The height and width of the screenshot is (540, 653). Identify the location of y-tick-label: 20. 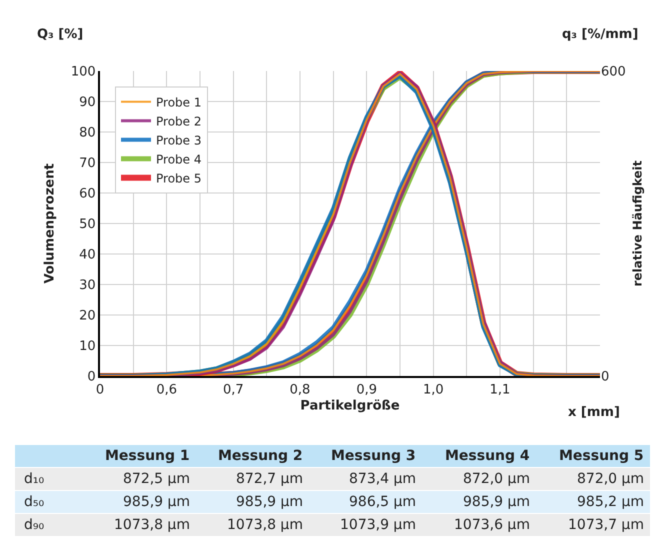
(87, 316).